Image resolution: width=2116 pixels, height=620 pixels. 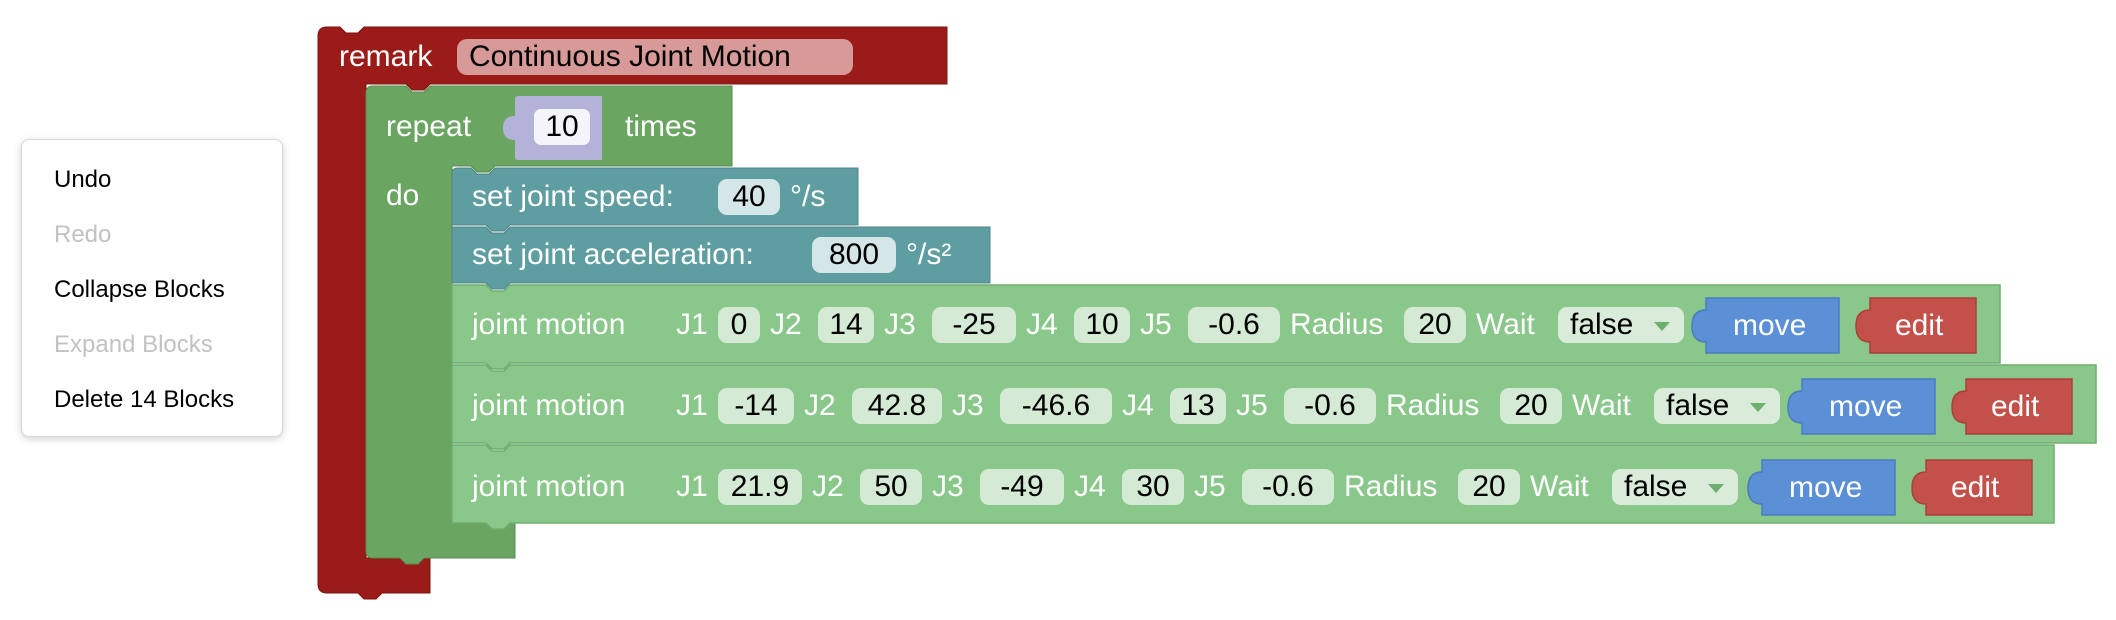 I want to click on remark-keyword: remark, so click(x=386, y=56).